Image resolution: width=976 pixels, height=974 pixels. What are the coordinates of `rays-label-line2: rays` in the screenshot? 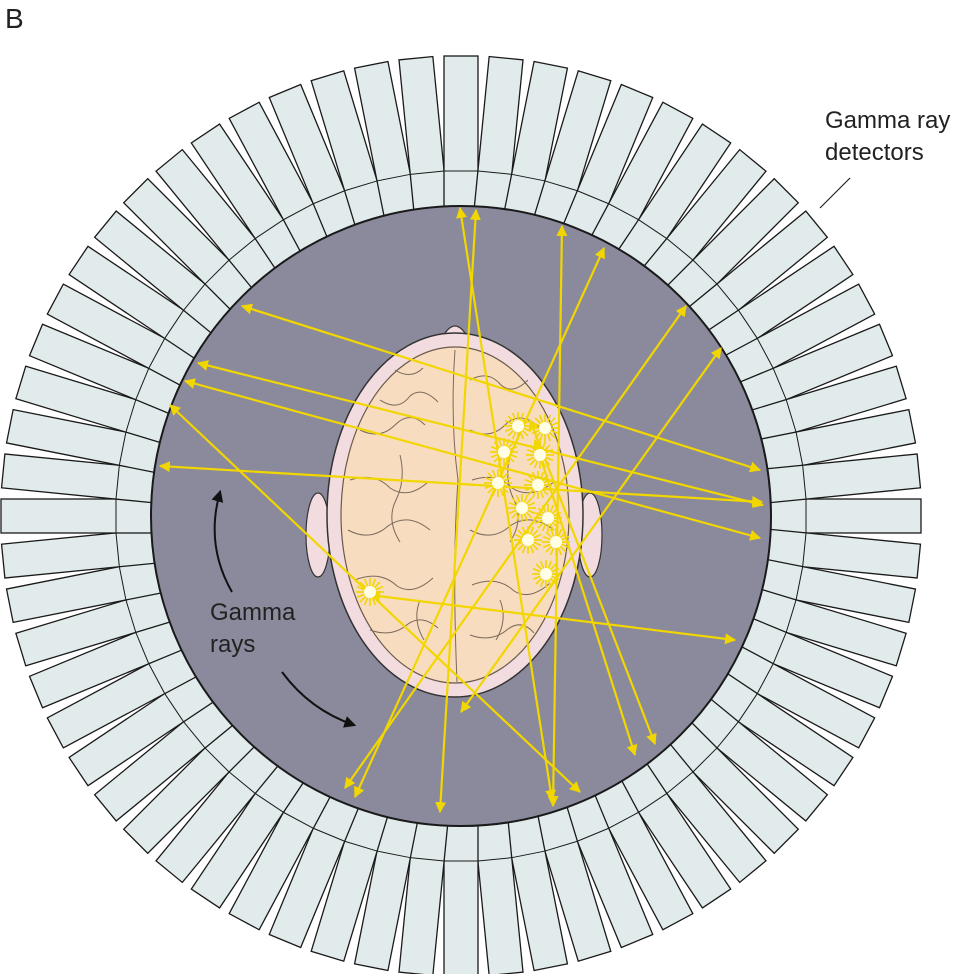 It's located at (232, 644).